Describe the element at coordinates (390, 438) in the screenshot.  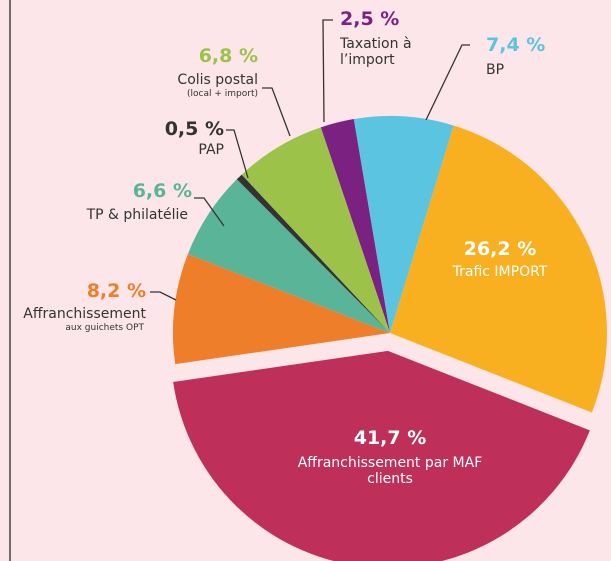
I see `value-label: 41,7 %` at that location.